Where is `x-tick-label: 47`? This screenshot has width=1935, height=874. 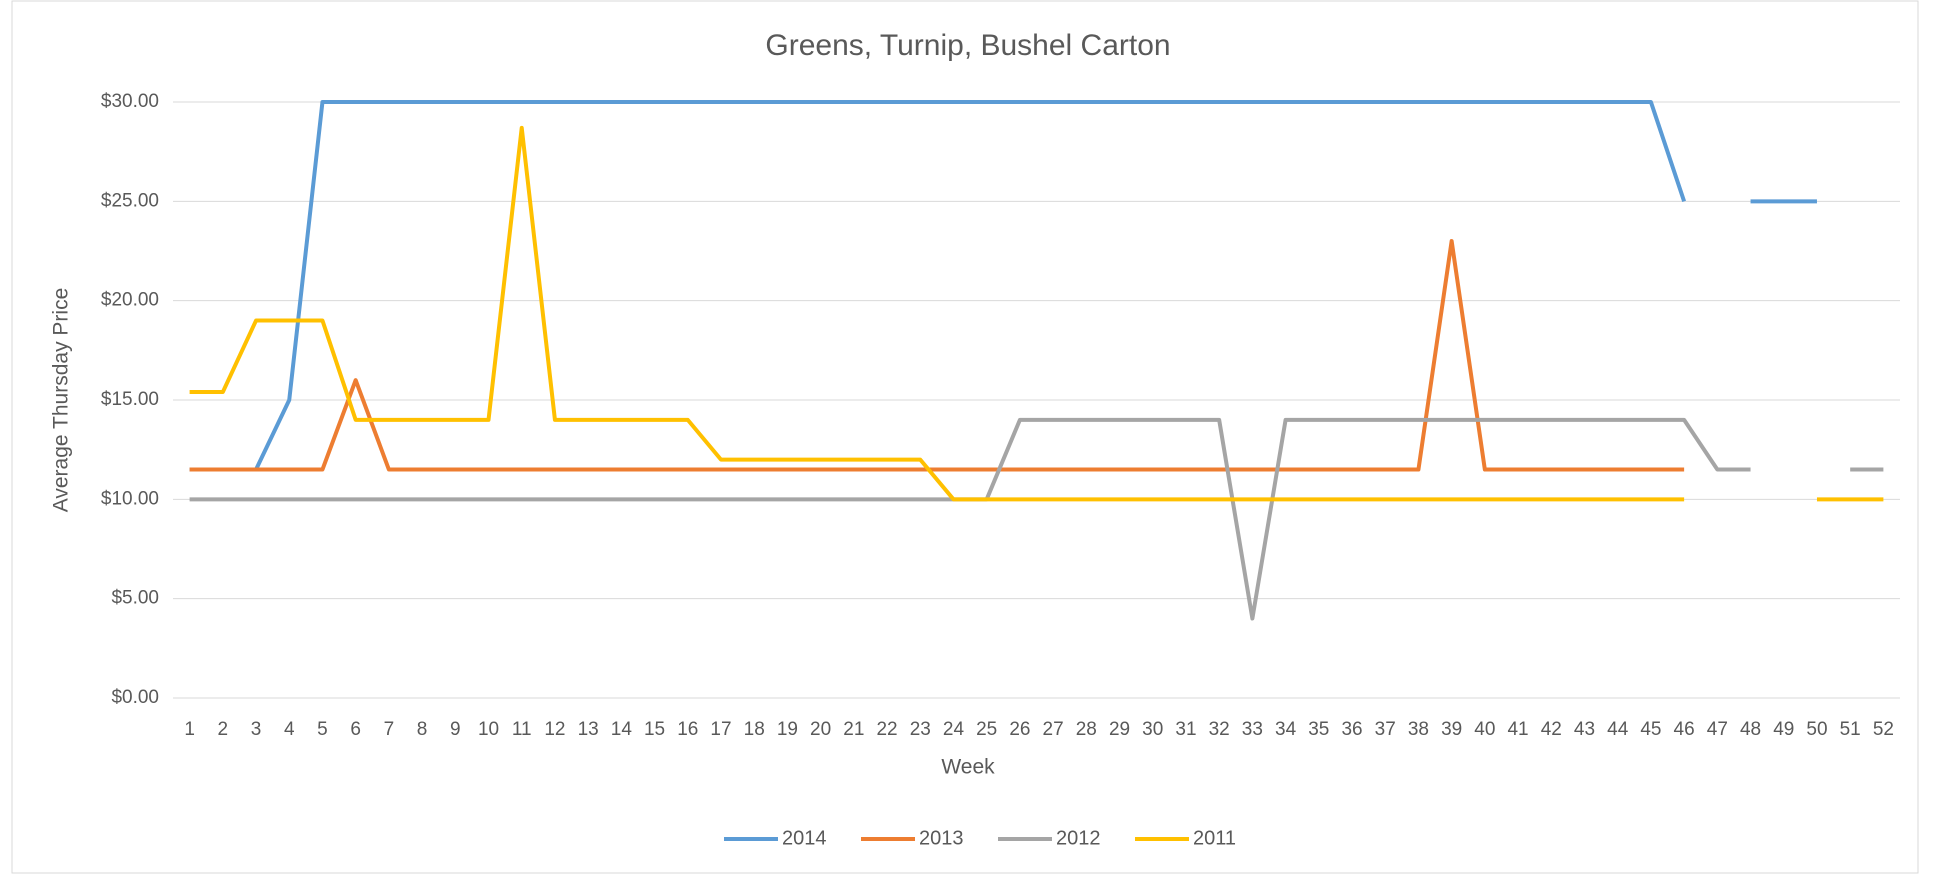 x-tick-label: 47 is located at coordinates (1717, 729).